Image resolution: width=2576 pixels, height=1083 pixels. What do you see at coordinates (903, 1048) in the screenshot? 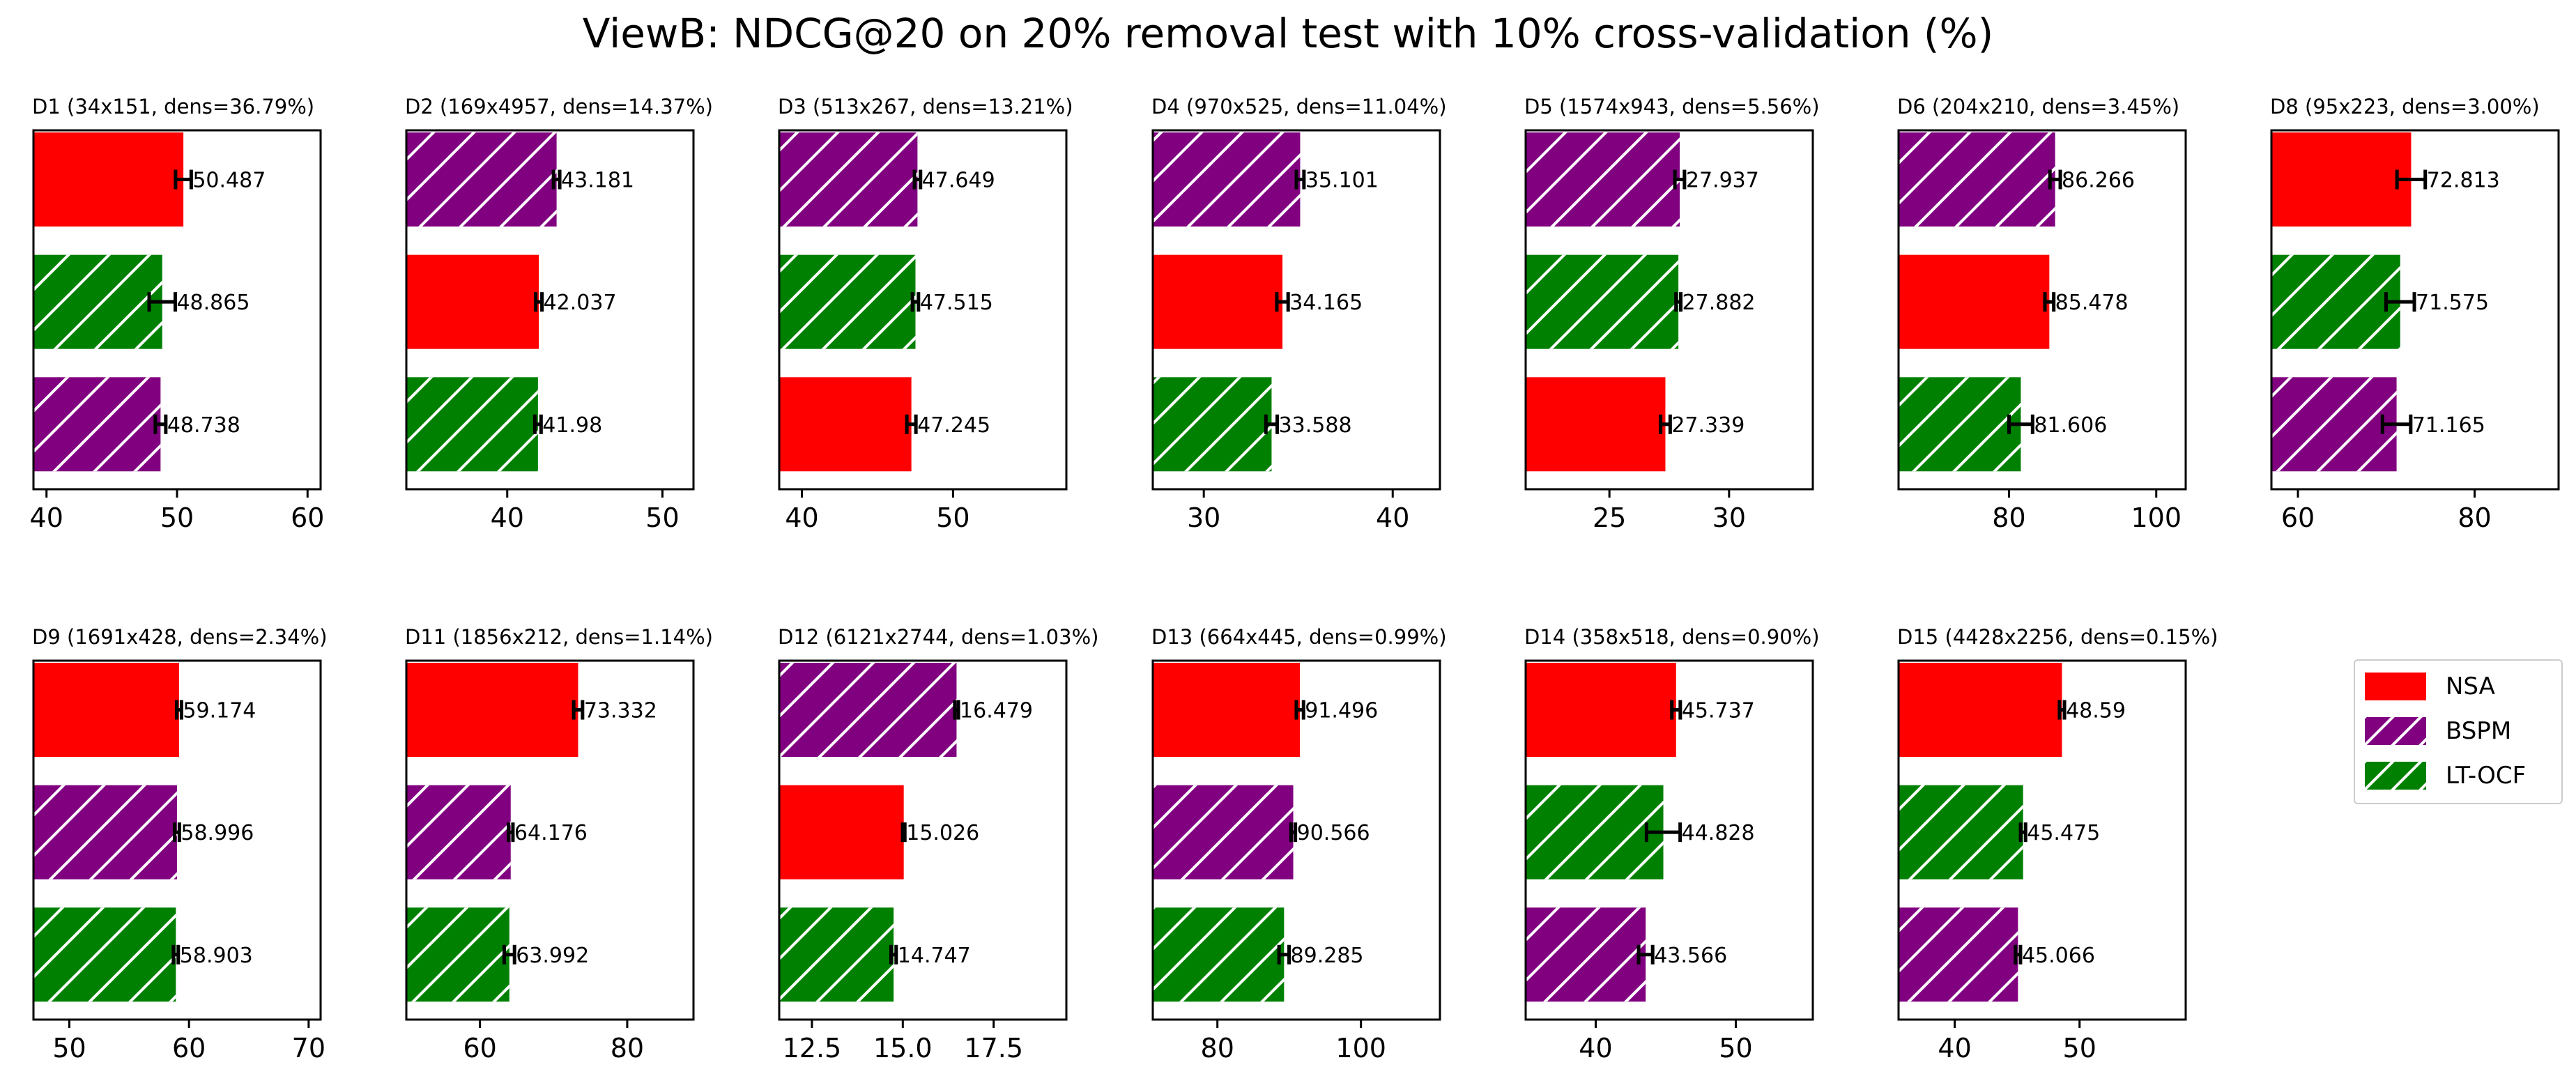
I see `x-tick-label: 15.0` at bounding box center [903, 1048].